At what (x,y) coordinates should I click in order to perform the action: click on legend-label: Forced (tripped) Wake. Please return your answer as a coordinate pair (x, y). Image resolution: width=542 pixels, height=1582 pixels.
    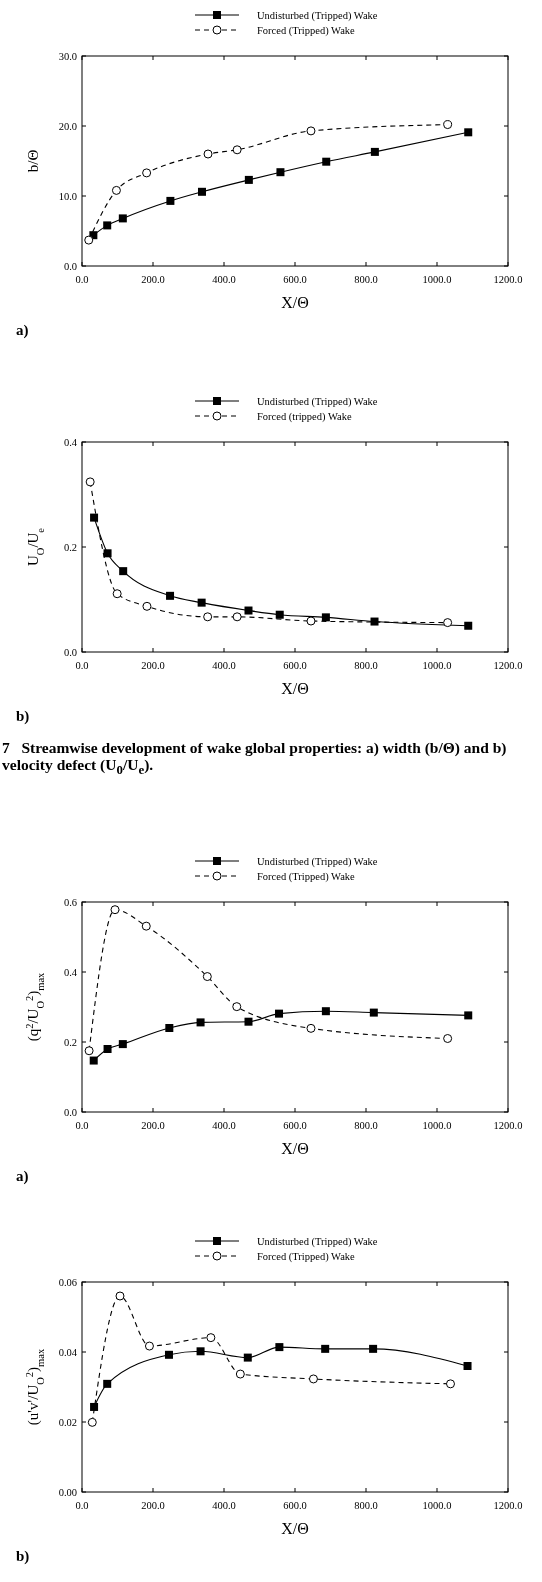
    Looking at the image, I should click on (304, 417).